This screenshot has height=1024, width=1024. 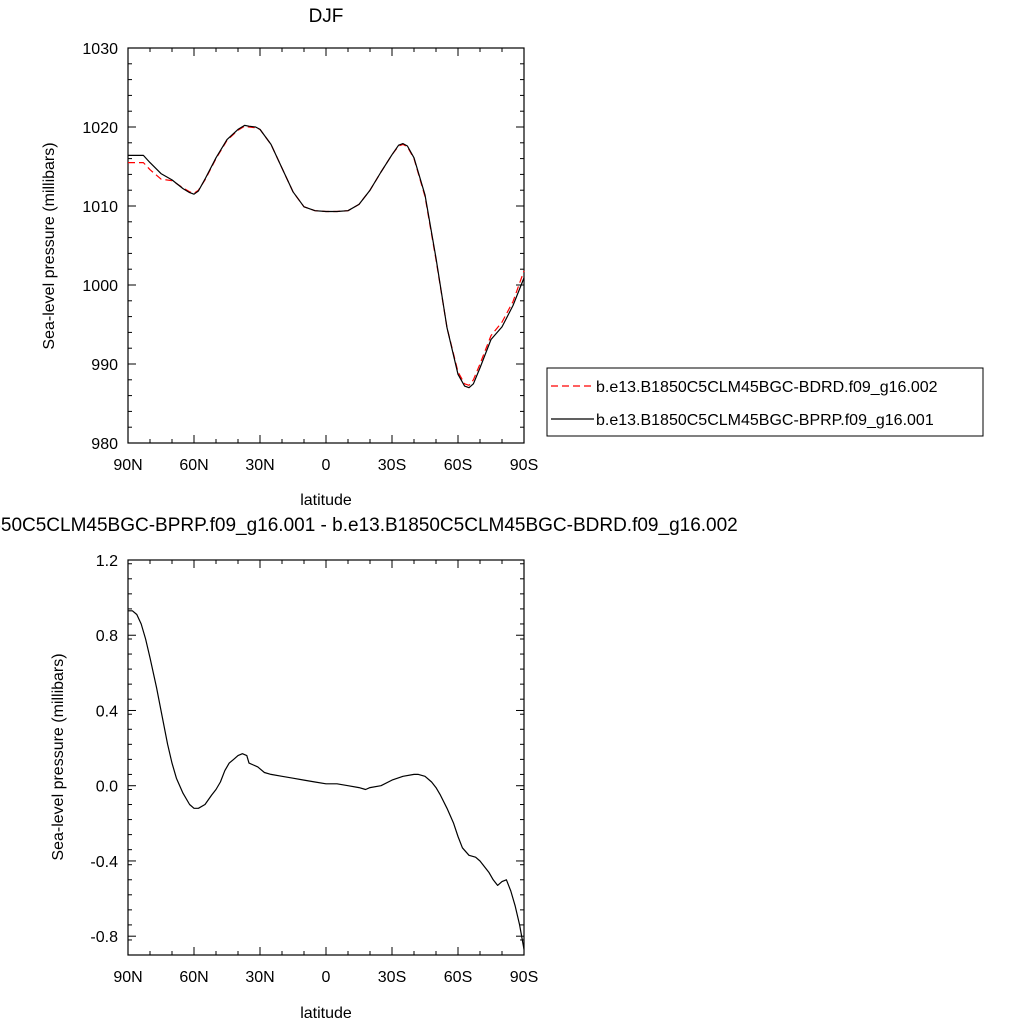 What do you see at coordinates (104, 862) in the screenshot?
I see `bottom-y-tick-label: -0.4` at bounding box center [104, 862].